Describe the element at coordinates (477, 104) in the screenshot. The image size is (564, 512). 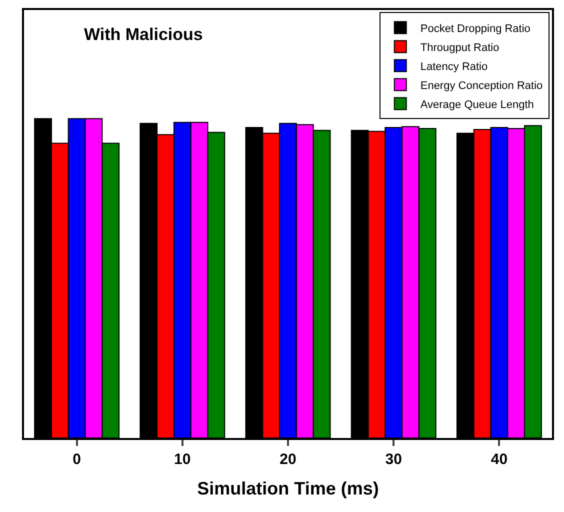
I see `legend-label: Average Queue Length` at that location.